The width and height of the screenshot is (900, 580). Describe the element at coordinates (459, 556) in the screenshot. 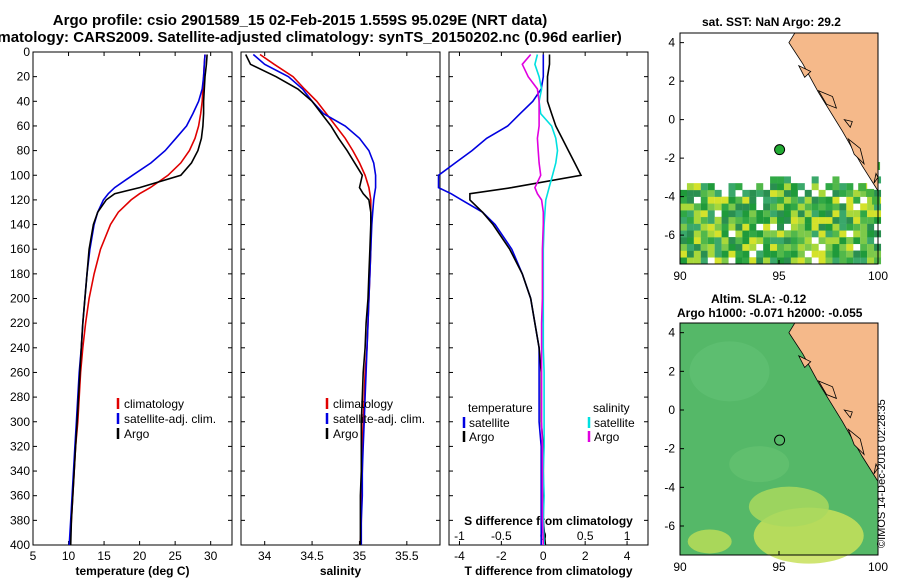

I see `x-tick-label: -4` at that location.